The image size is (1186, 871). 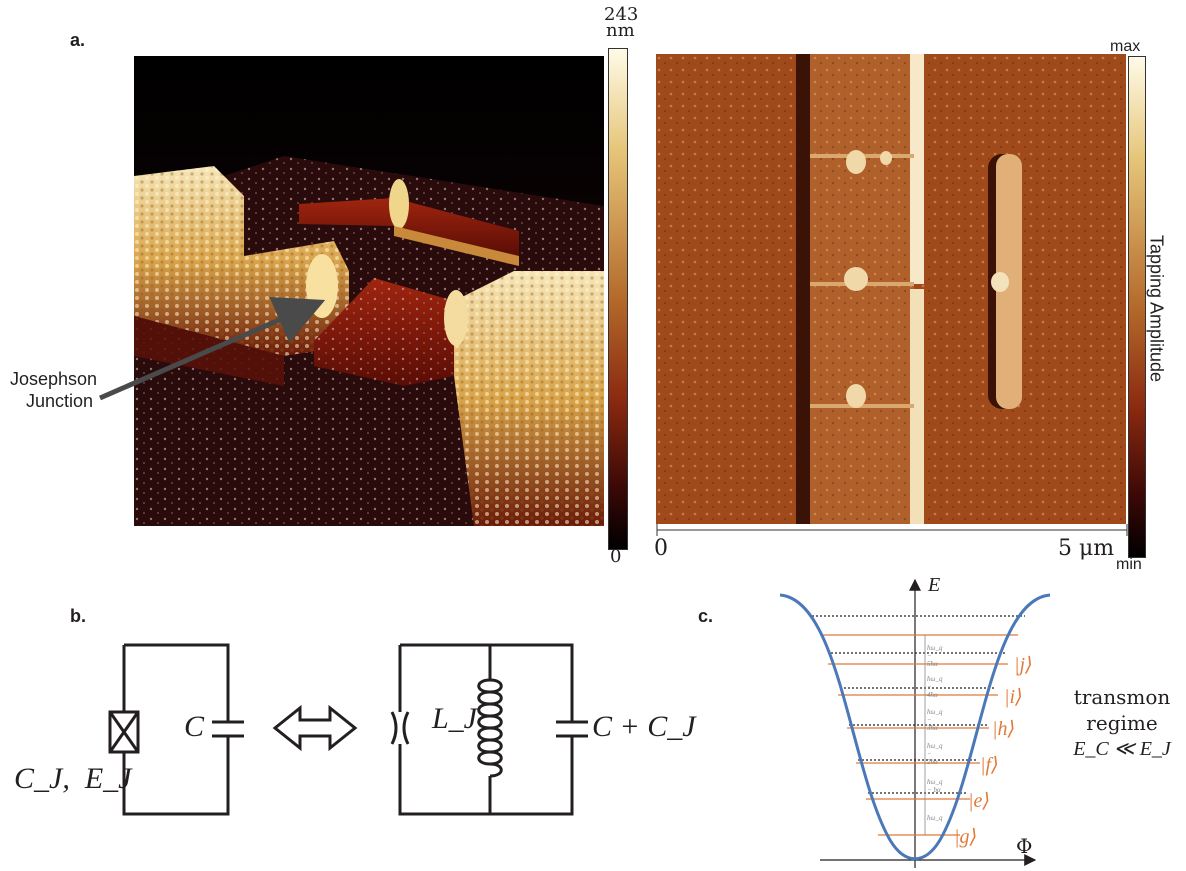 What do you see at coordinates (935, 720) in the screenshot?
I see `transition-label-3: ħω_q − 3ħα` at bounding box center [935, 720].